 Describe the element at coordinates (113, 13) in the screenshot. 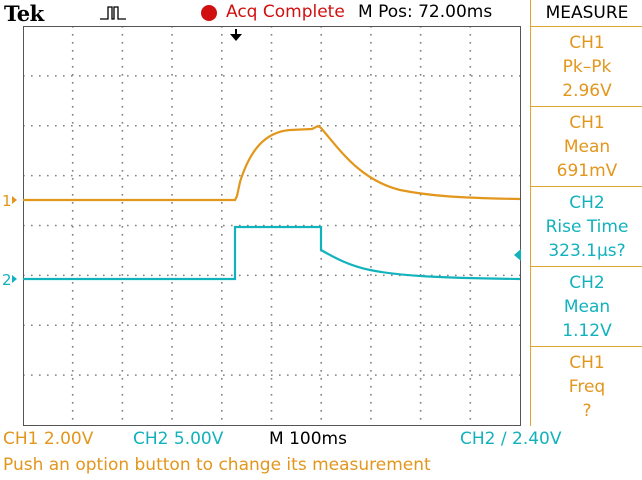

I see `trigger-waveform-icon` at that location.